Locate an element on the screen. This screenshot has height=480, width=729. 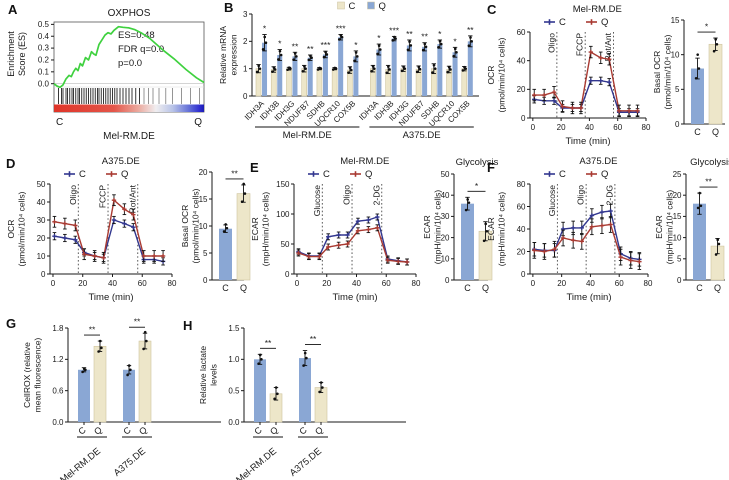
gsea-stat-text: ES=0.48 is located at coordinates (136, 35).